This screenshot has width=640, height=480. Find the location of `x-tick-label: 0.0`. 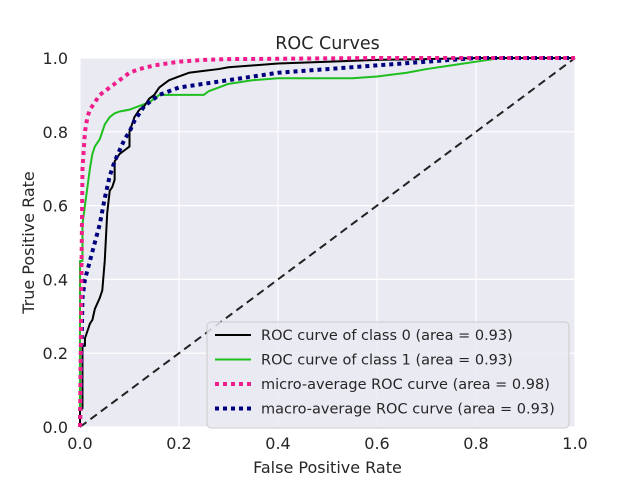

x-tick-label: 0.0 is located at coordinates (79, 443).